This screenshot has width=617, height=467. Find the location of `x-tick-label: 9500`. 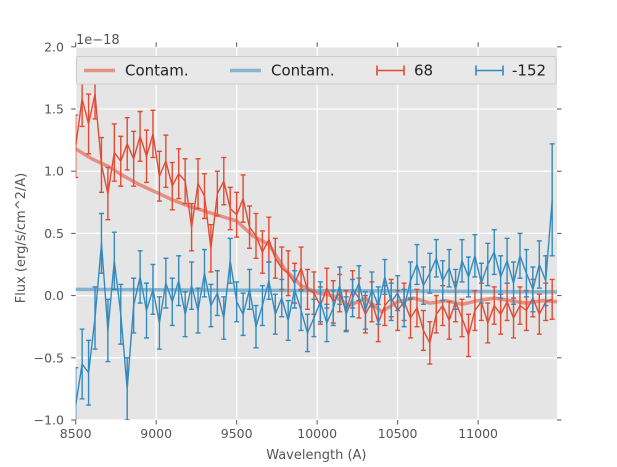

x-tick-label: 9500 is located at coordinates (237, 433).